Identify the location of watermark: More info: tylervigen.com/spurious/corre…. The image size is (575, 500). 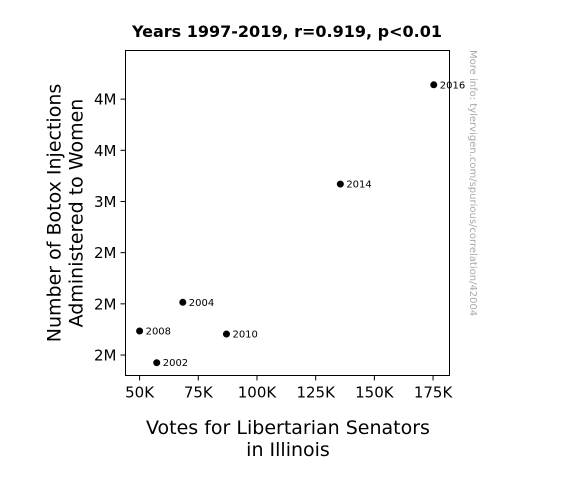
(472, 183).